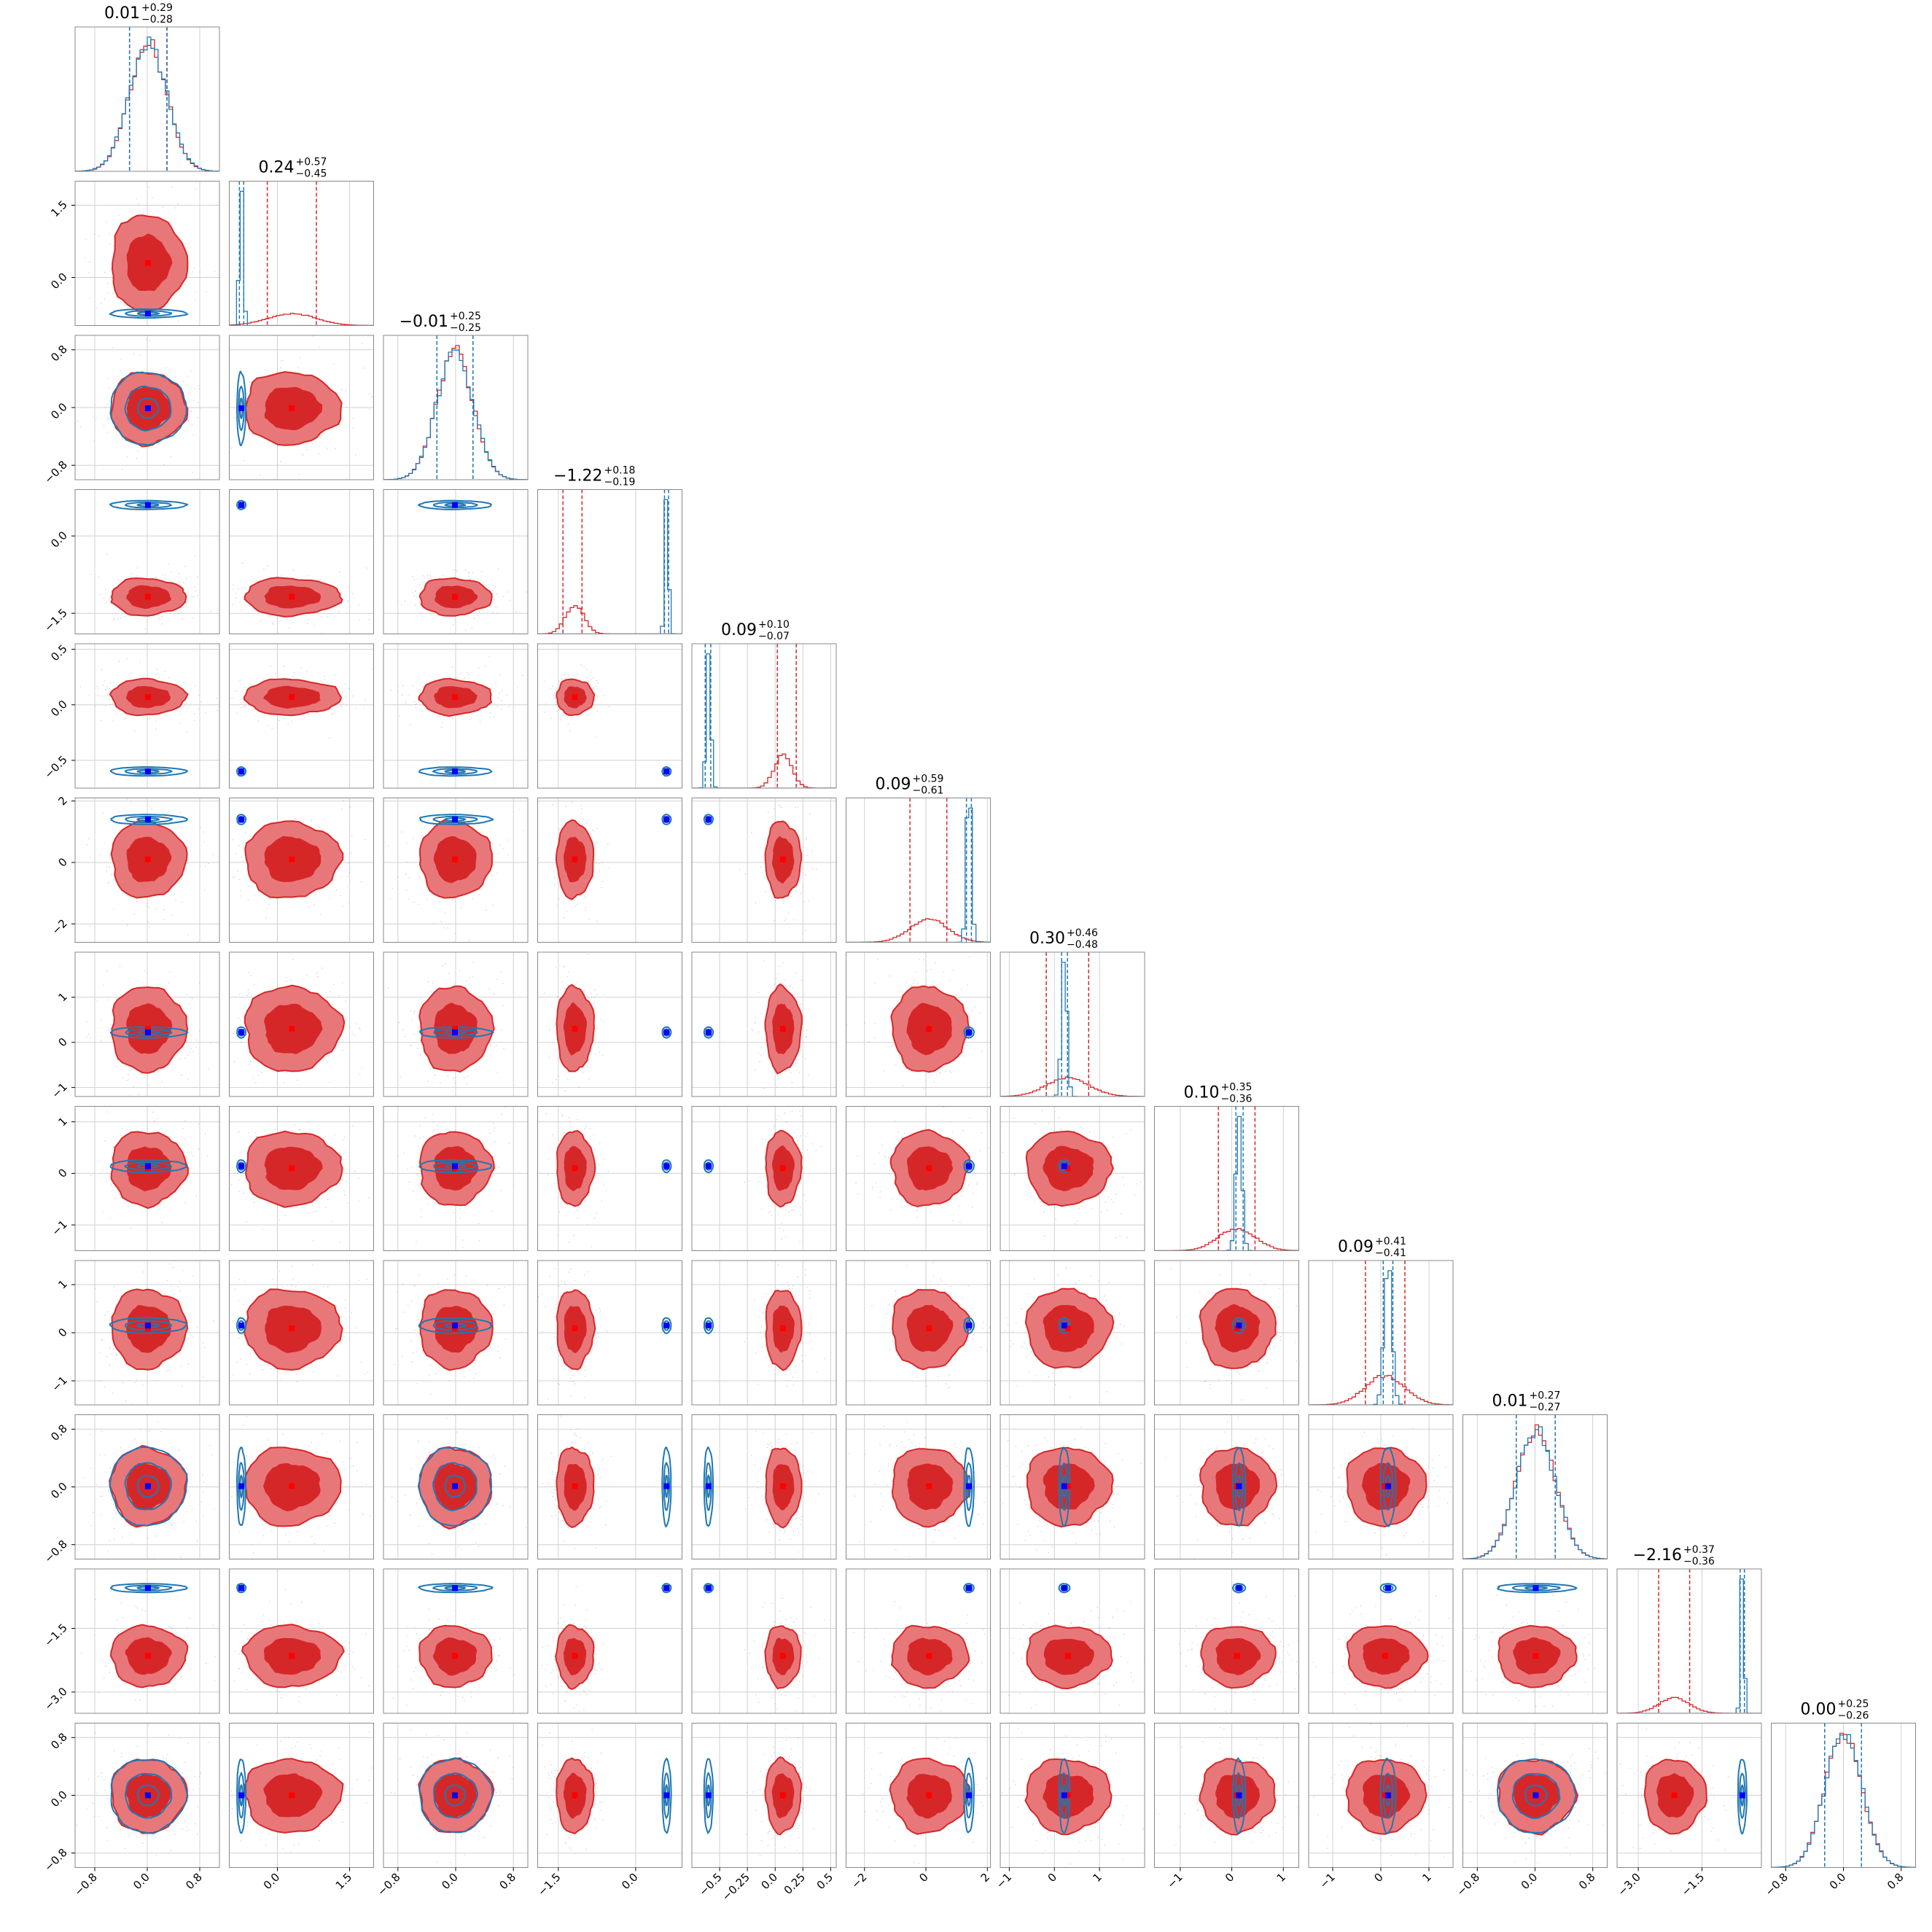 The image size is (1932, 1932). I want to click on param-title-4: 0.09, so click(739, 630).